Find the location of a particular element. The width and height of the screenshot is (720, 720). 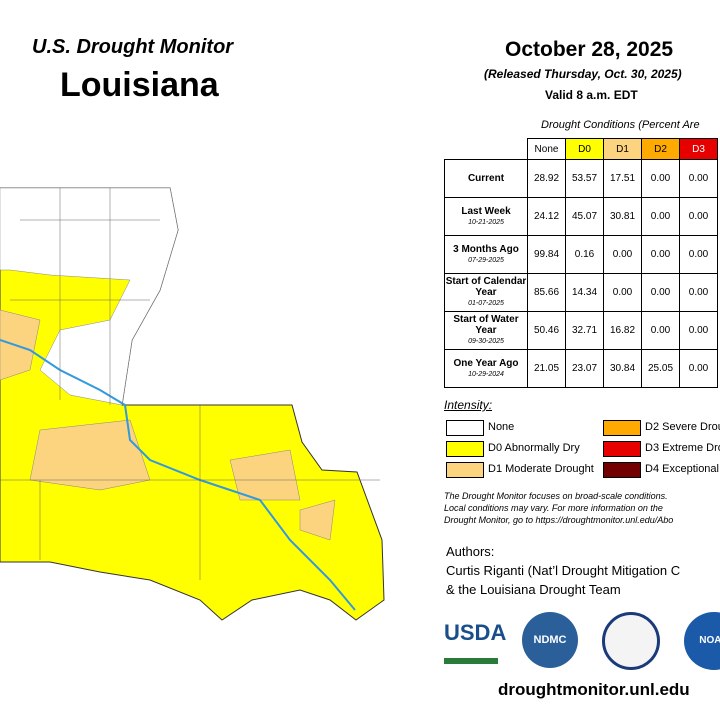

table-caption: Drought Conditions (Percent Are is located at coordinates (620, 125).